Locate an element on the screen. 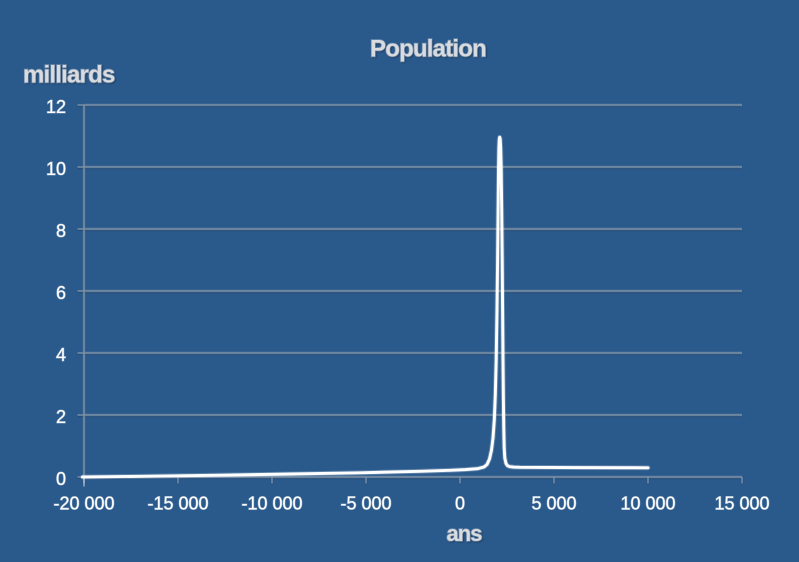 The image size is (799, 562). svg-text: 12 is located at coordinates (56, 107).